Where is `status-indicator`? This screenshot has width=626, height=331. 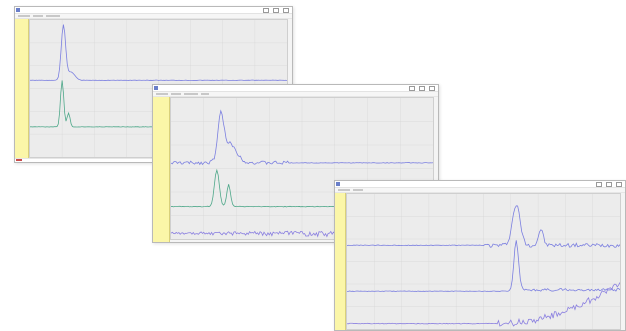
status-indicator is located at coordinates (19, 160).